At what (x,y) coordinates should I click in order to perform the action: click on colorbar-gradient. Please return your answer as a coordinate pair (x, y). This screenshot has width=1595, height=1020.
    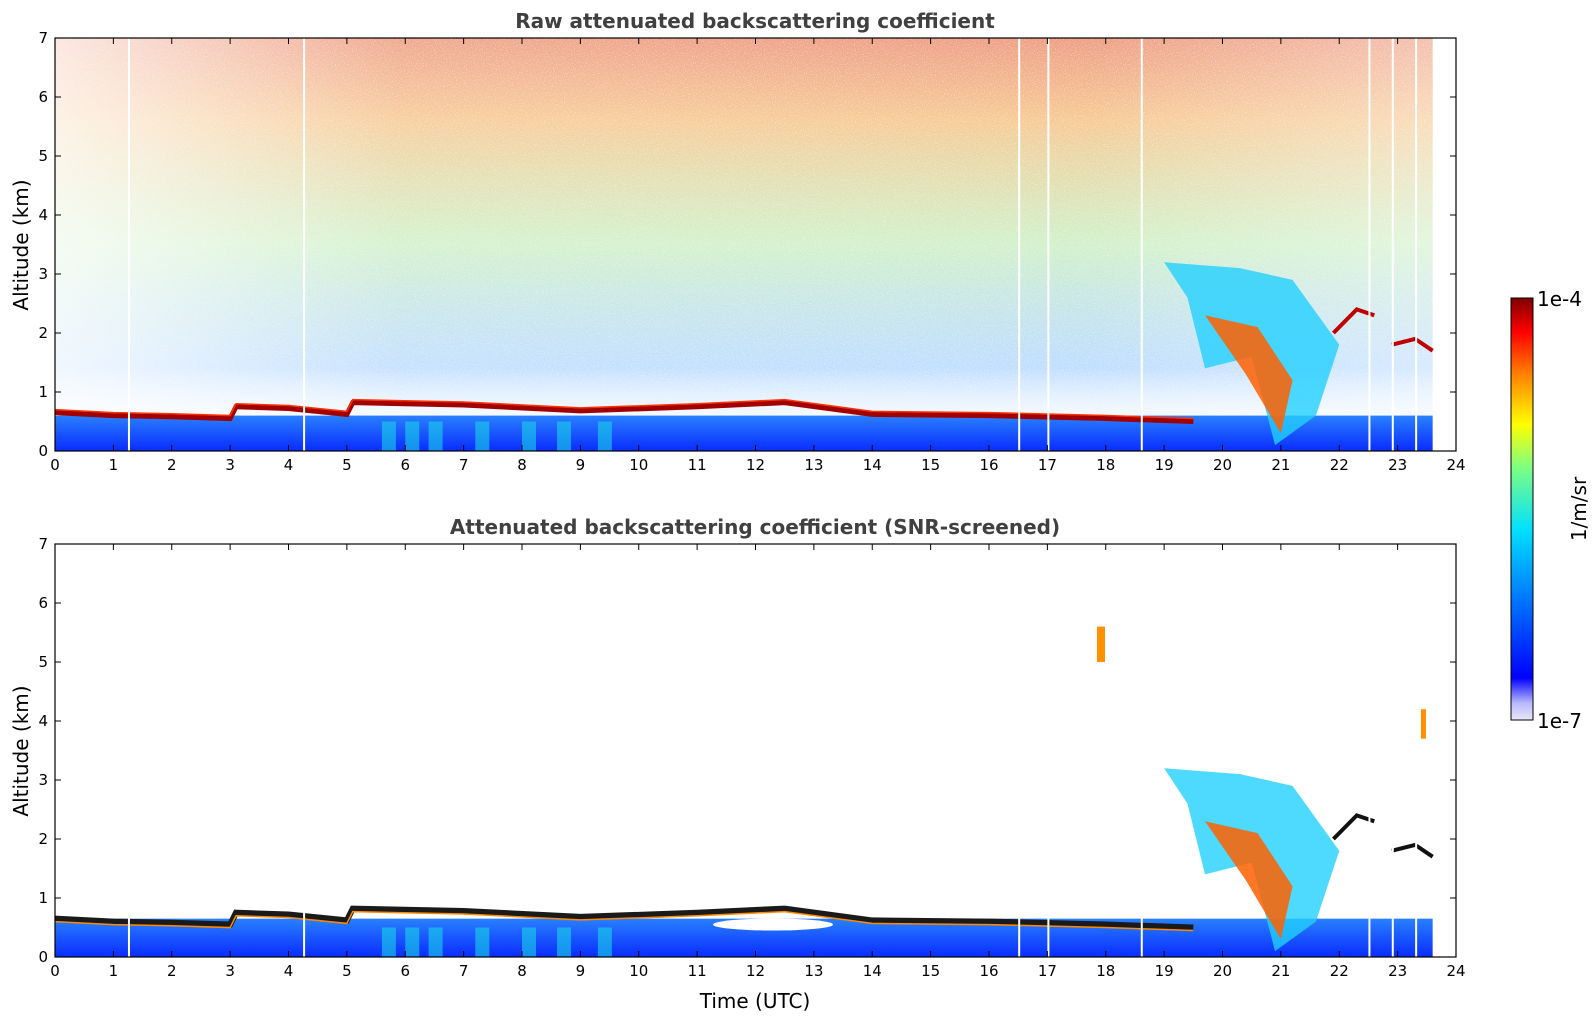
    Looking at the image, I should click on (1522, 509).